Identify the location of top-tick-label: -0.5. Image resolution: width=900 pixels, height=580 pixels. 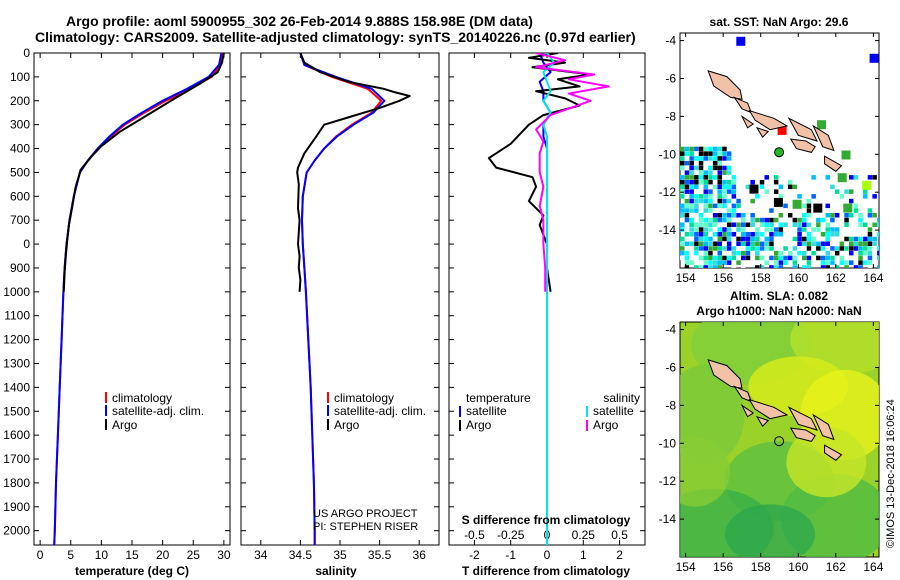
(474, 535).